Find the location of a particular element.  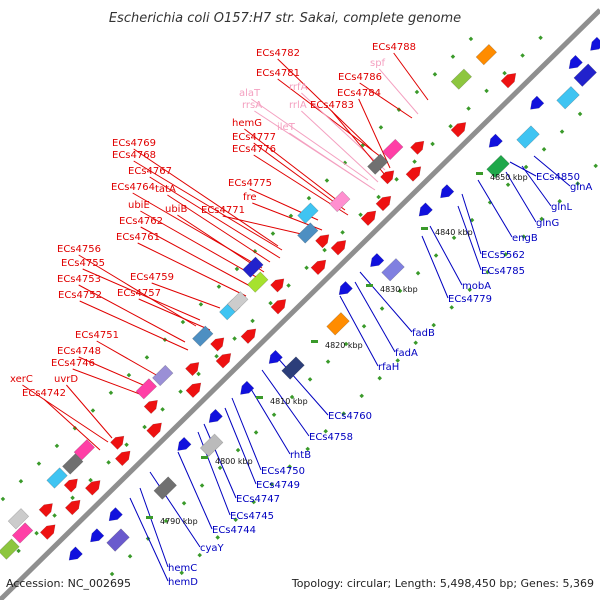

gene-label: ubiE is located at coordinates (139, 205).